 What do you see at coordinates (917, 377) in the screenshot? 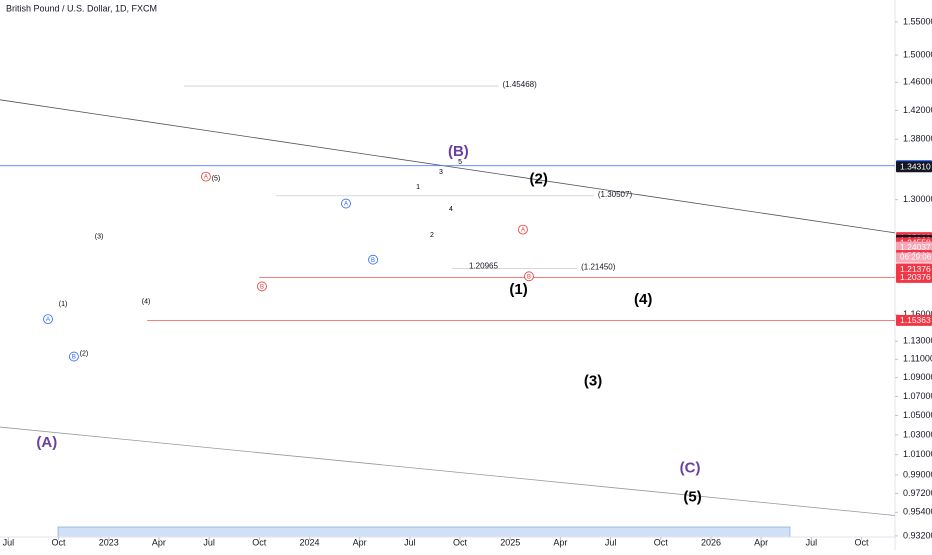
I see `y-tick-label: 1.09000` at bounding box center [917, 377].